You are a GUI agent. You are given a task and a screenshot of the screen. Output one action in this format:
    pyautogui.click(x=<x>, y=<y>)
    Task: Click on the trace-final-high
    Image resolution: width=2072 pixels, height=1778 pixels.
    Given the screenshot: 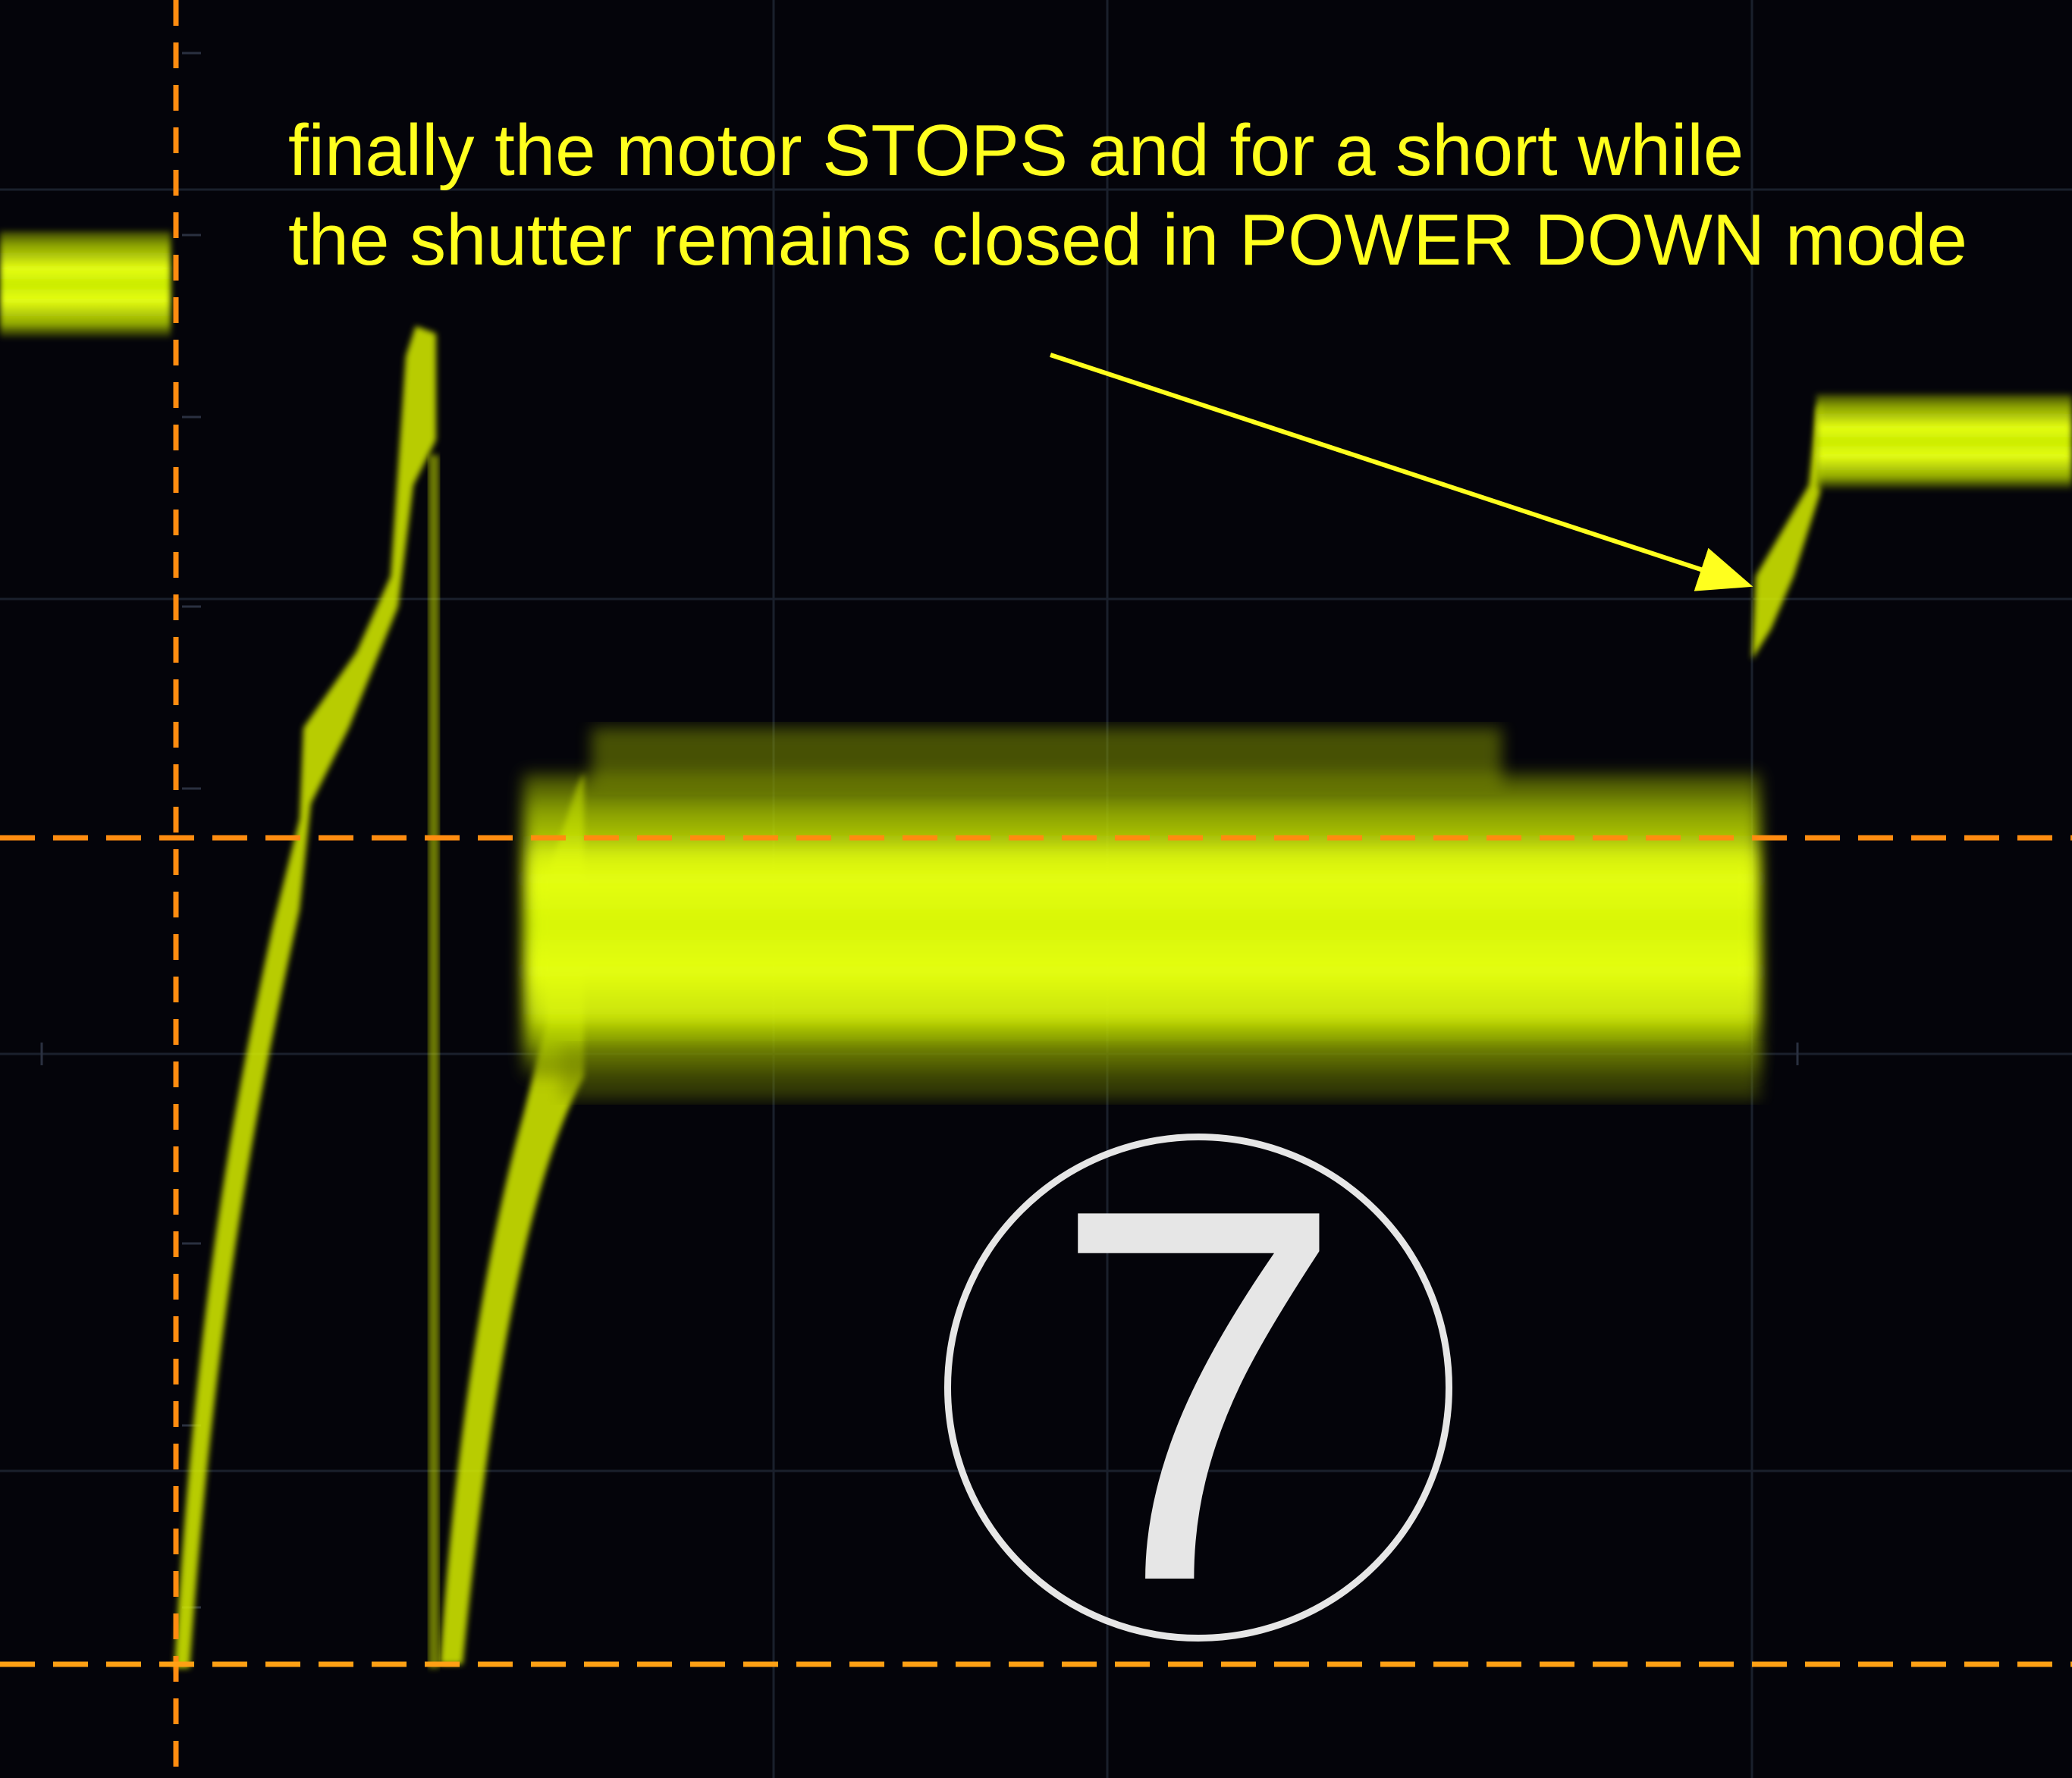 What is the action you would take?
    pyautogui.click(x=1944, y=441)
    